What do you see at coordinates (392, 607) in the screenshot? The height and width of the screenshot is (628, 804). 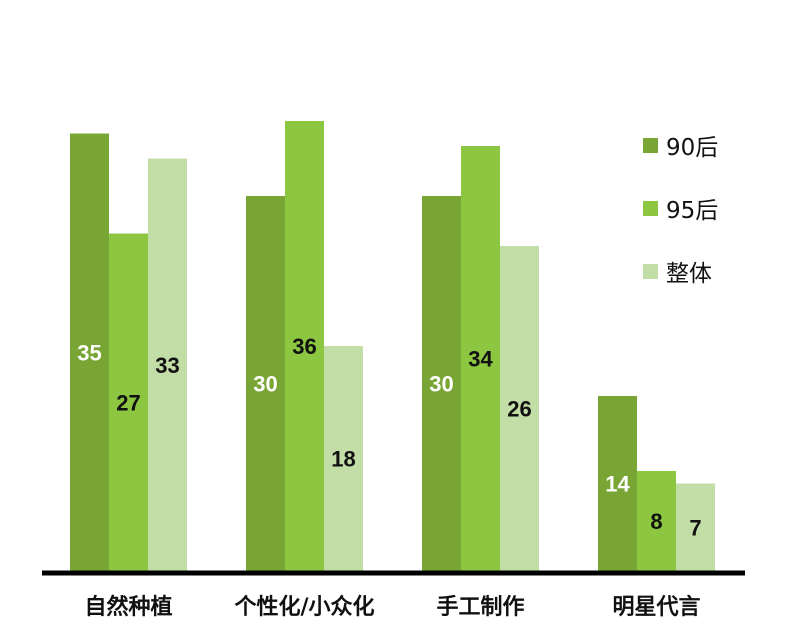 I see `x-tick-labels-group: 自然种植 个性化/小众化 手工制作 明星代言` at bounding box center [392, 607].